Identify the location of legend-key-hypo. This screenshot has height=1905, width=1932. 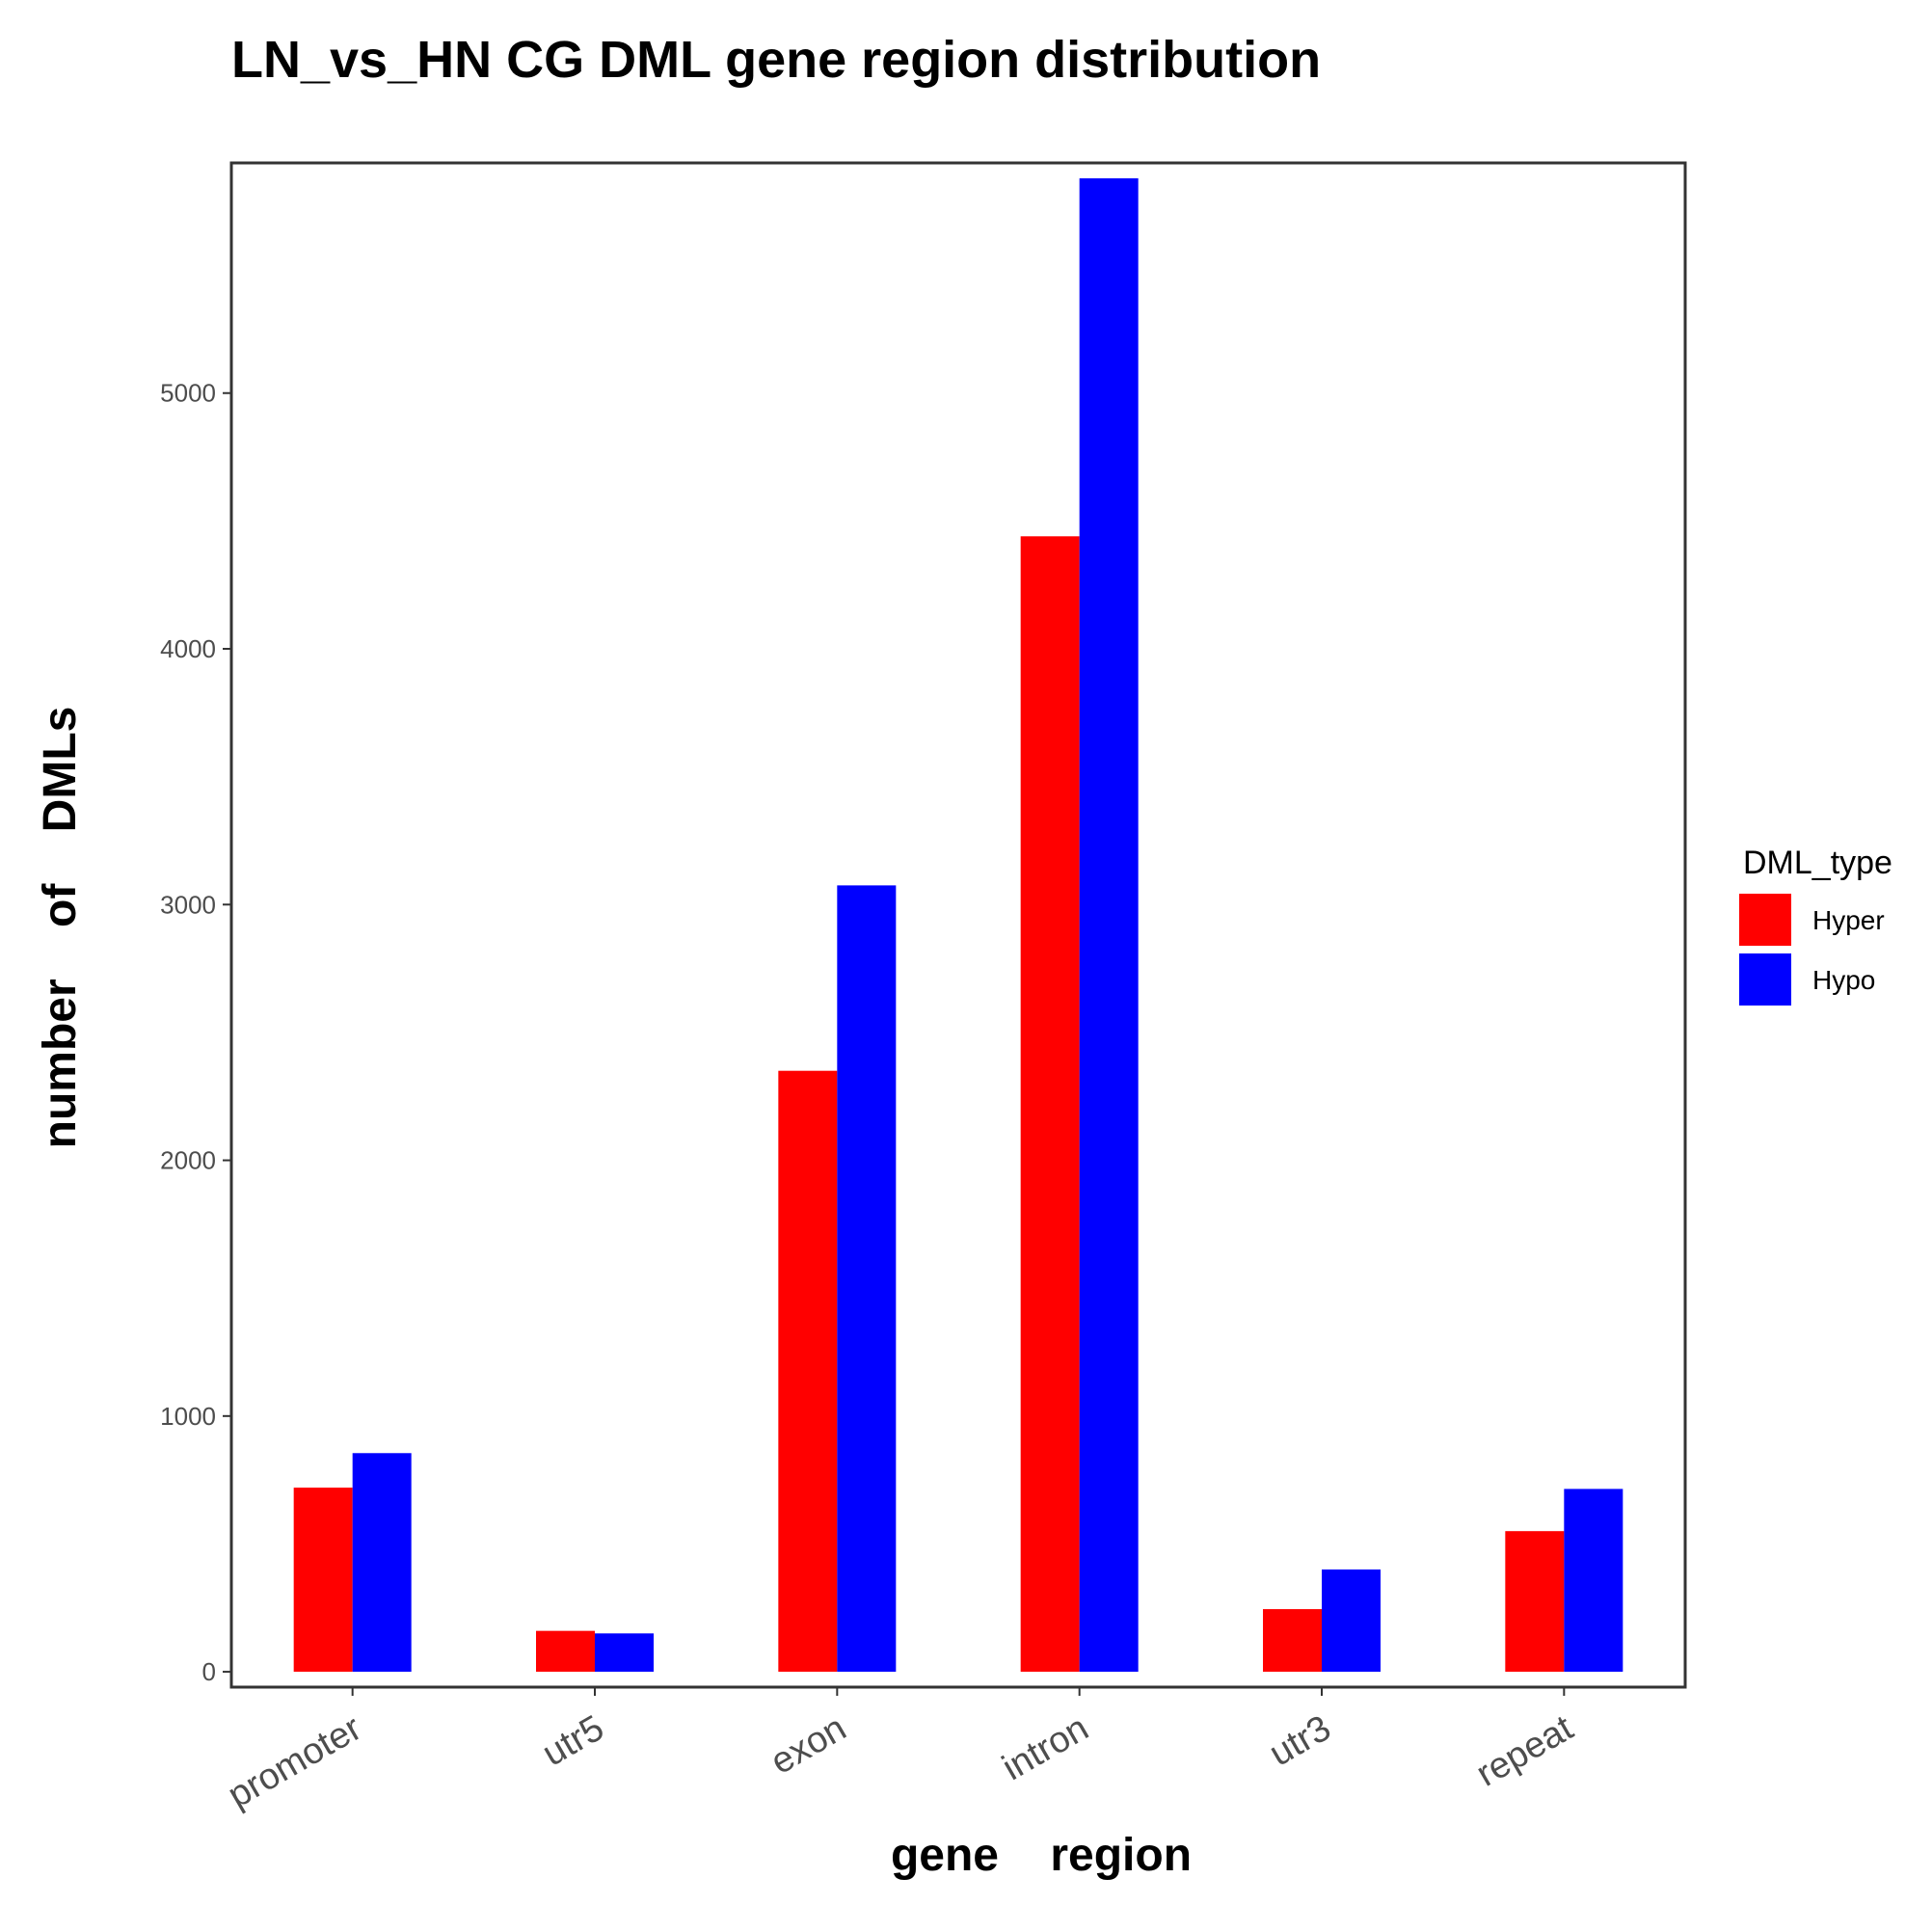
(1765, 979).